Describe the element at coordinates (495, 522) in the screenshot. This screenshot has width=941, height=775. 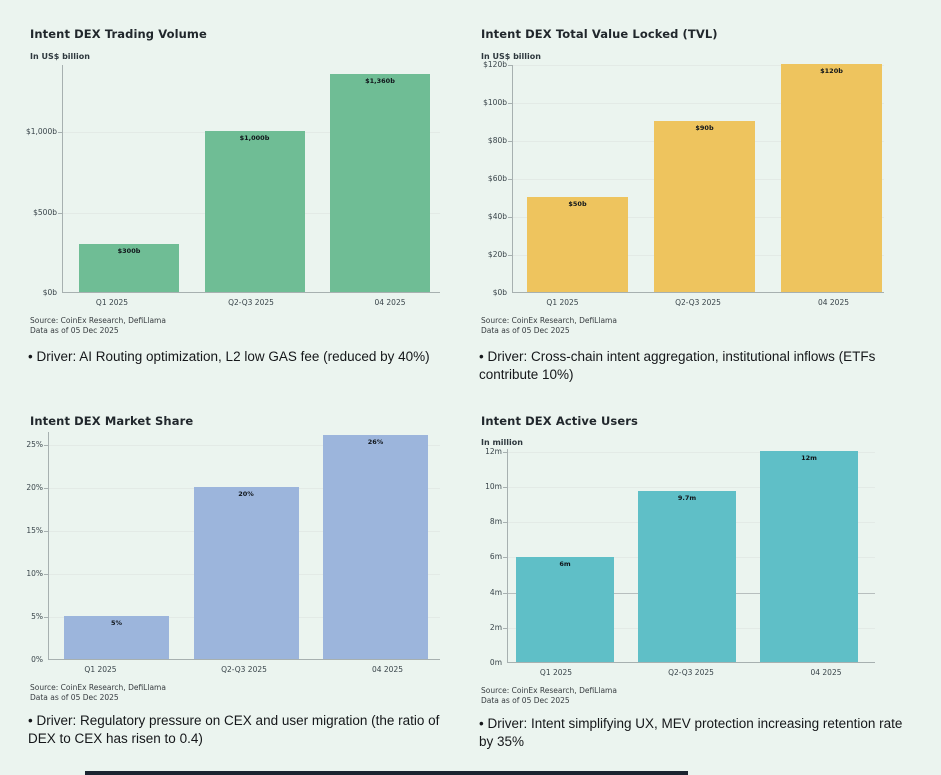
I see `y-tick-label: 8m` at that location.